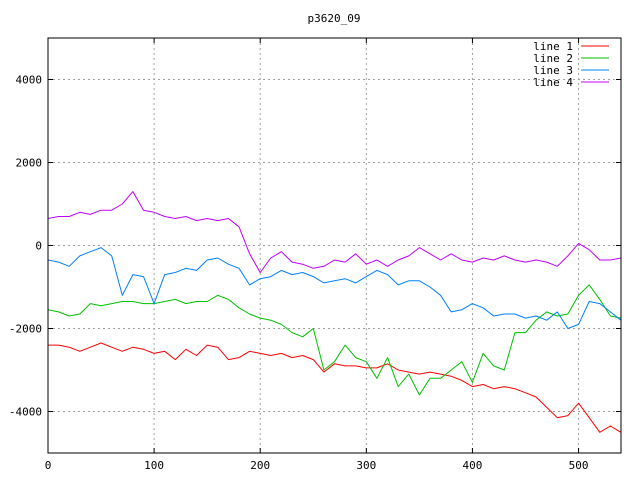 The height and width of the screenshot is (480, 640). I want to click on x-tick-label: 200, so click(260, 465).